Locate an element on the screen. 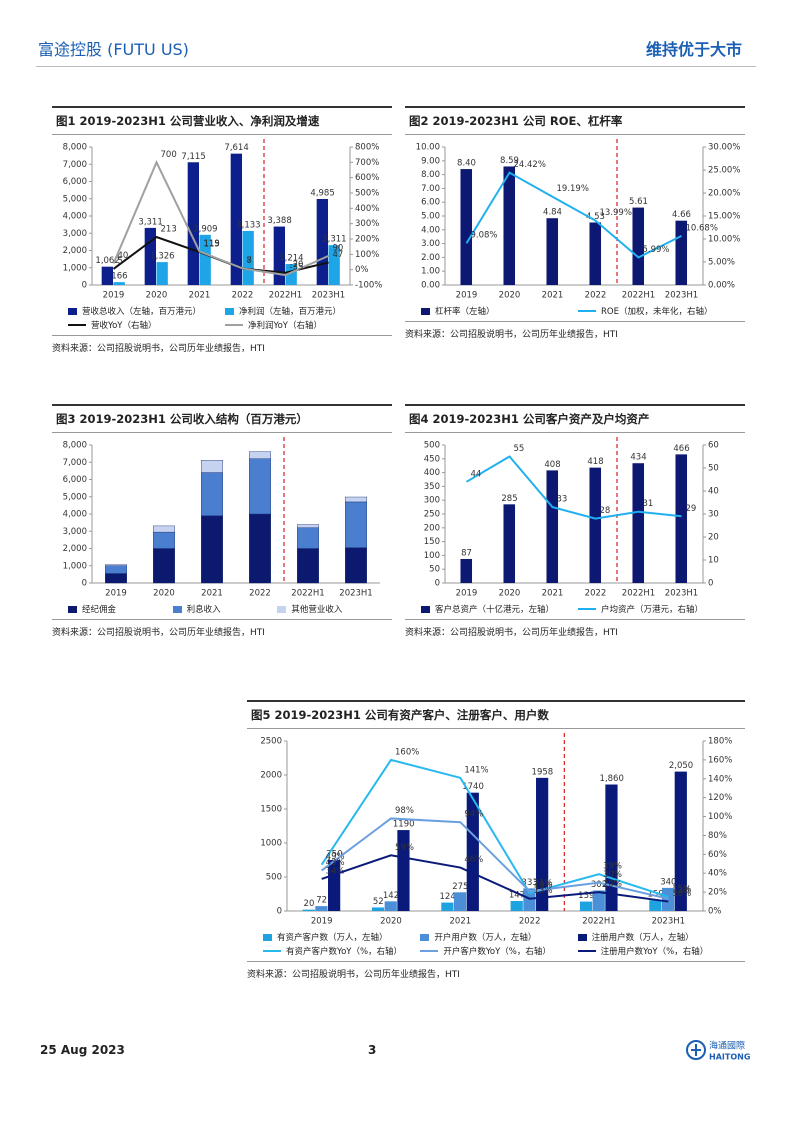 The image size is (802, 1132). logo-icon is located at coordinates (696, 1050).